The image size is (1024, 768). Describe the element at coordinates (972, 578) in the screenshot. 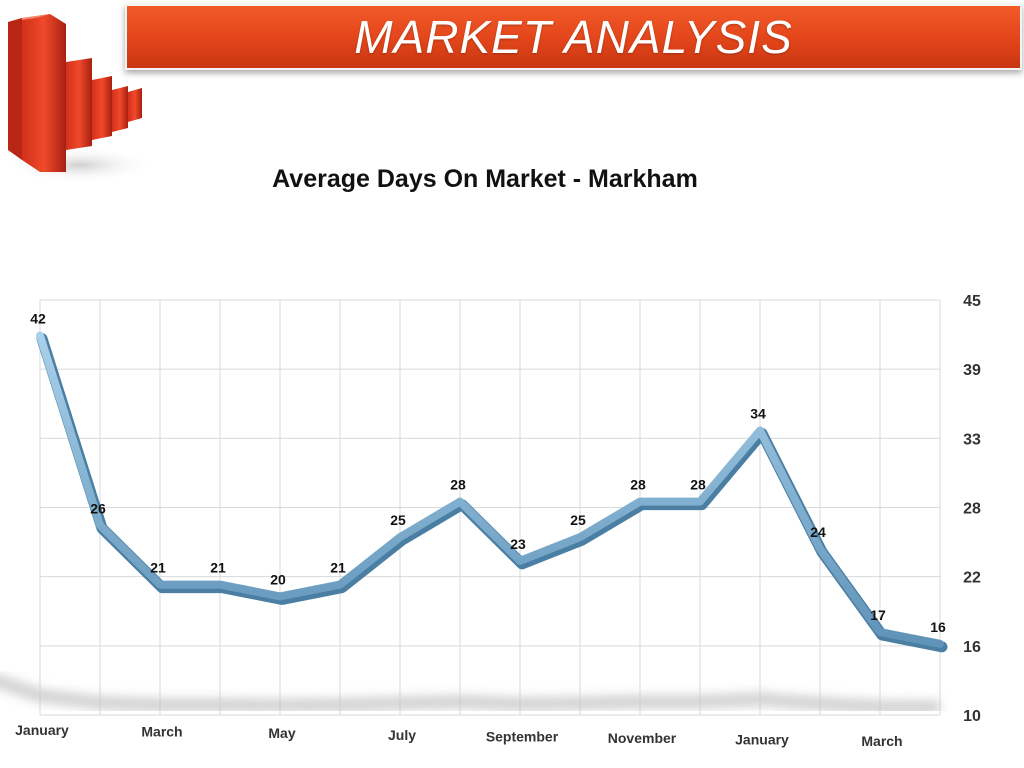

I see `y-tick-label: 22` at that location.